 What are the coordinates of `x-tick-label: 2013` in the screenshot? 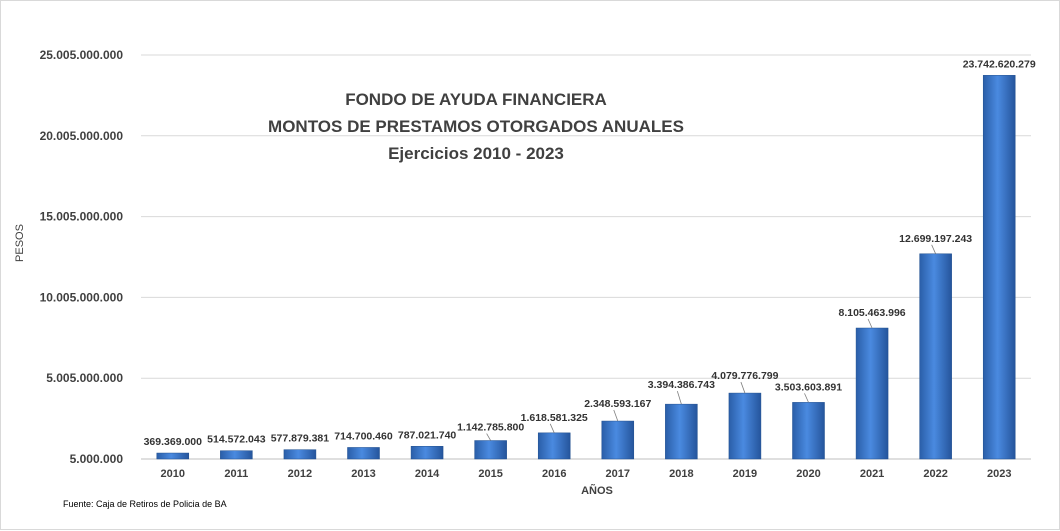 It's located at (363, 474).